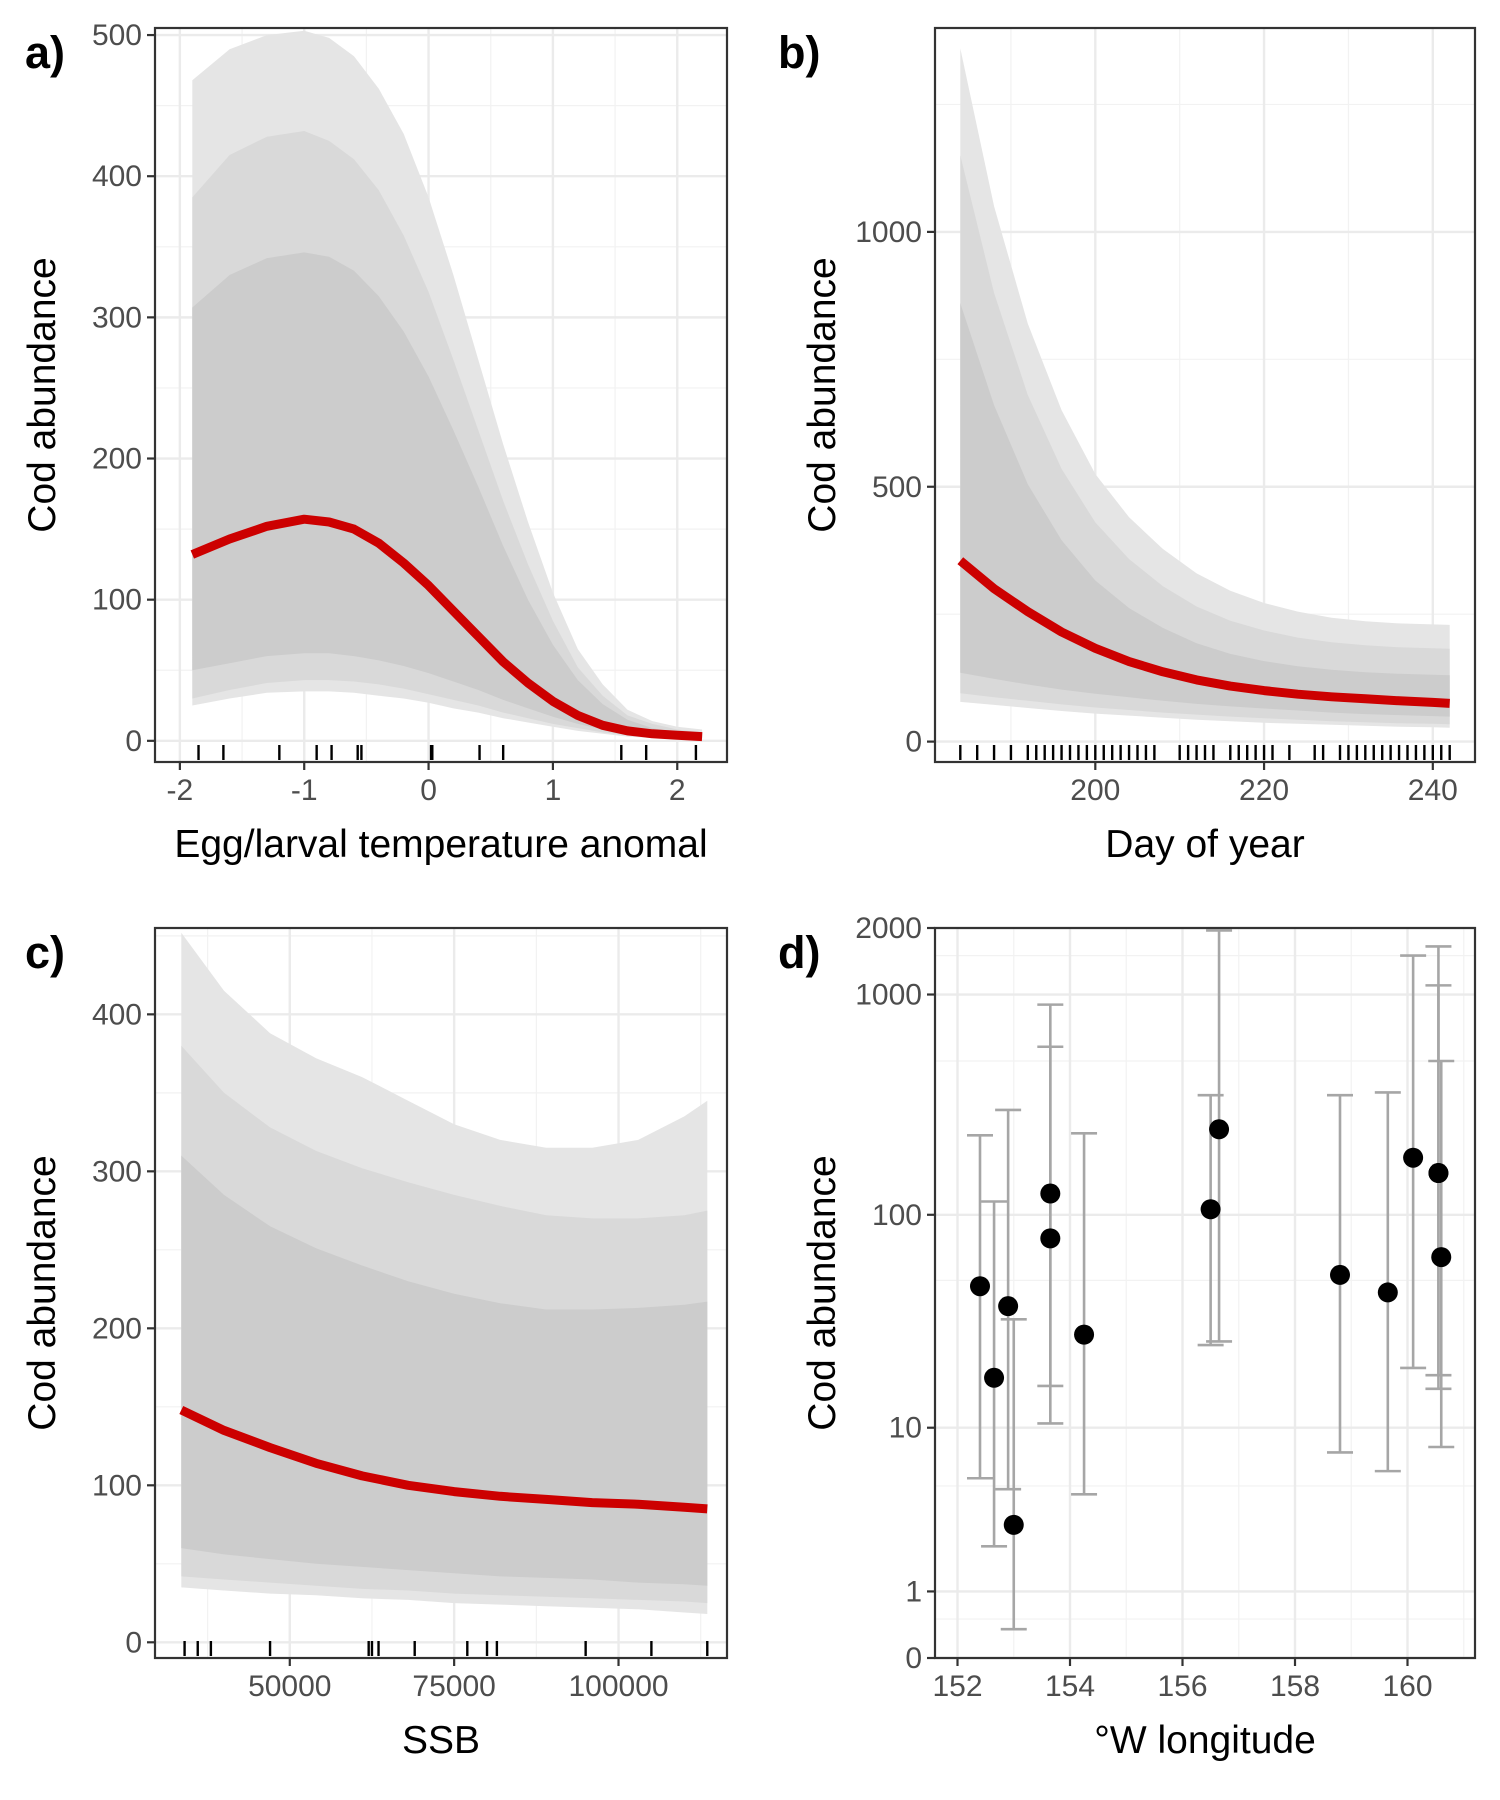 Image resolution: width=1500 pixels, height=1800 pixels. What do you see at coordinates (799, 52) in the screenshot?
I see `panel-tag: b)` at bounding box center [799, 52].